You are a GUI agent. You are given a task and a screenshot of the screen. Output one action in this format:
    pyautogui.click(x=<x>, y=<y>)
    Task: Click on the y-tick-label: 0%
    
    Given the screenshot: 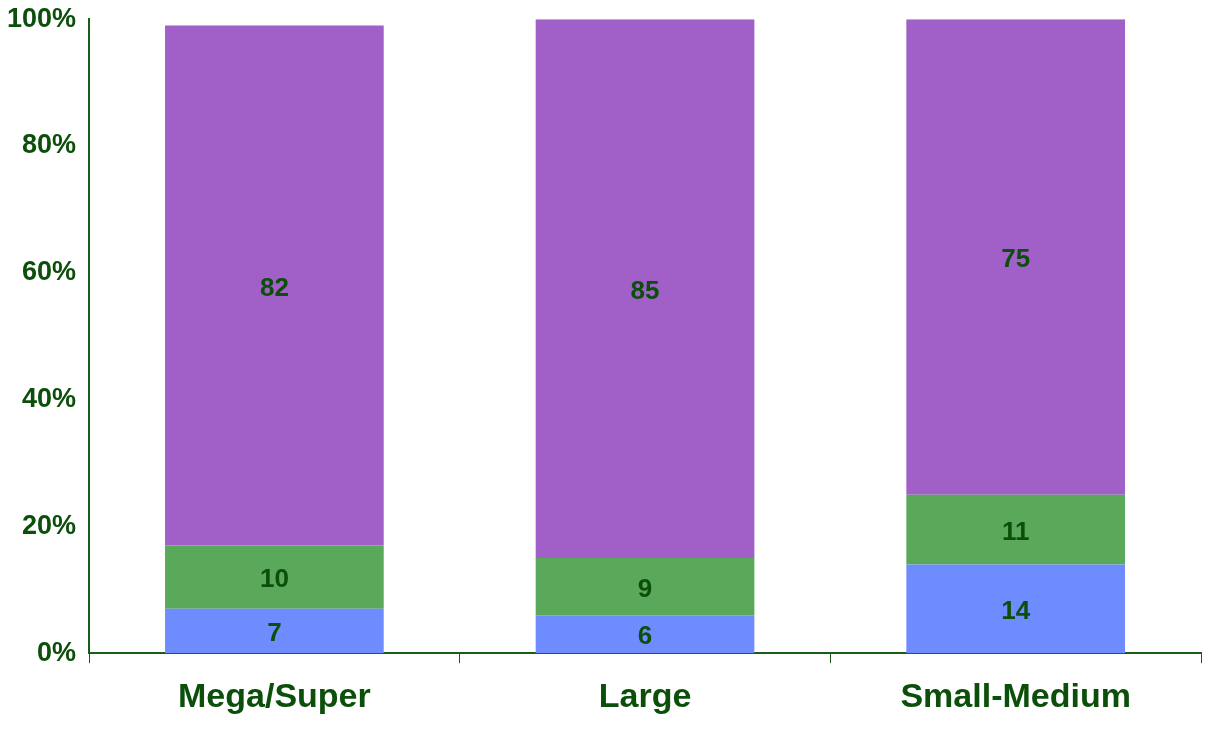 What is the action you would take?
    pyautogui.click(x=57, y=651)
    